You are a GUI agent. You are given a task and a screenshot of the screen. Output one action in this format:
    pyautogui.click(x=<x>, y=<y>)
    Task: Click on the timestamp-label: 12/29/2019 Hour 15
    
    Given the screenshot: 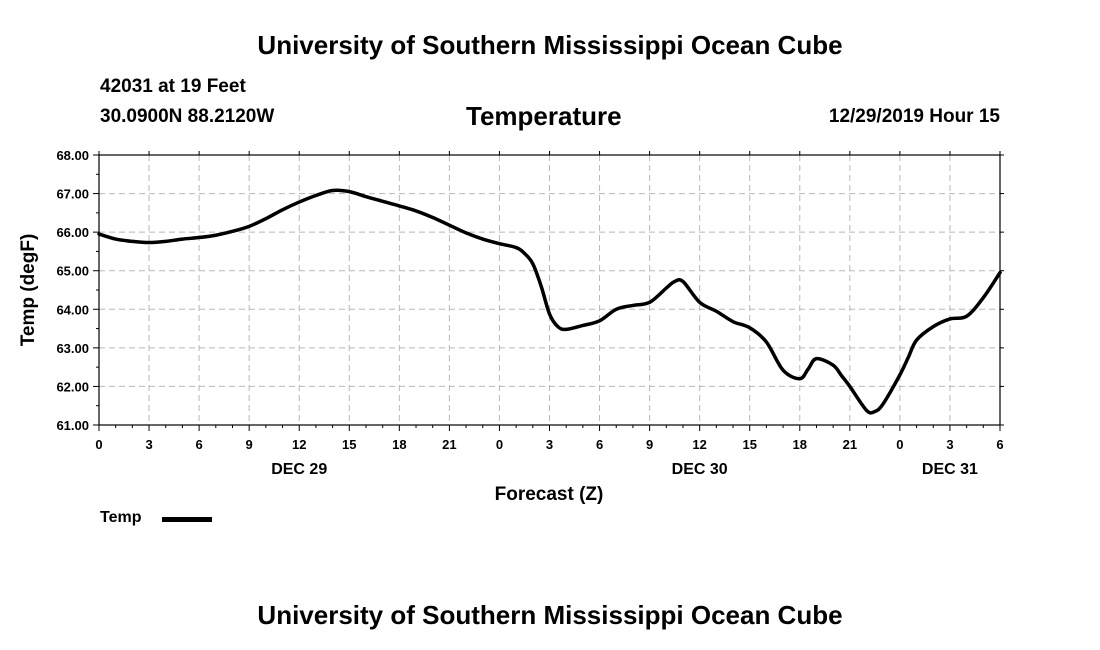 What is the action you would take?
    pyautogui.click(x=914, y=116)
    